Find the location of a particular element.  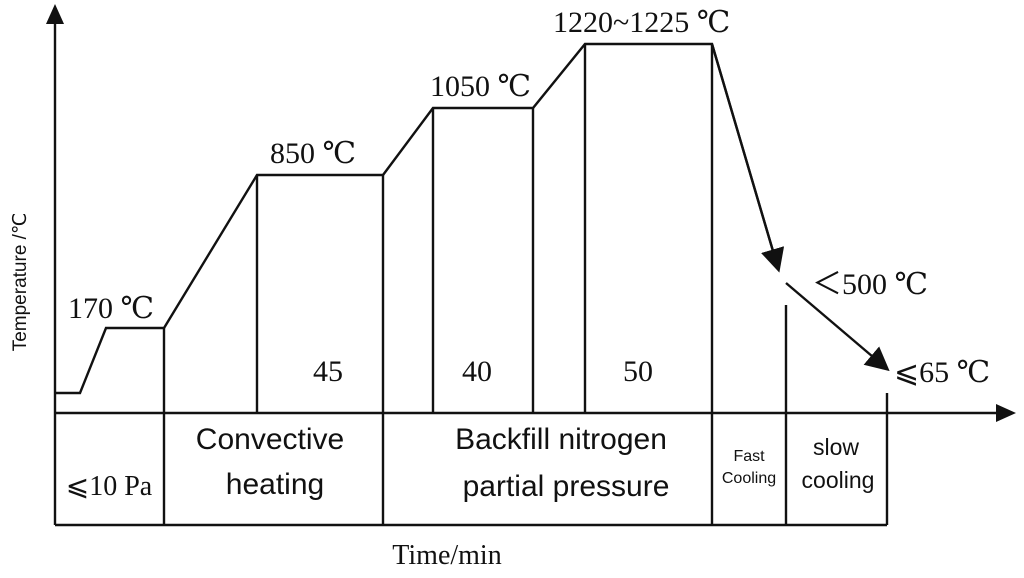

y-axis-arrow is located at coordinates (55, 14).